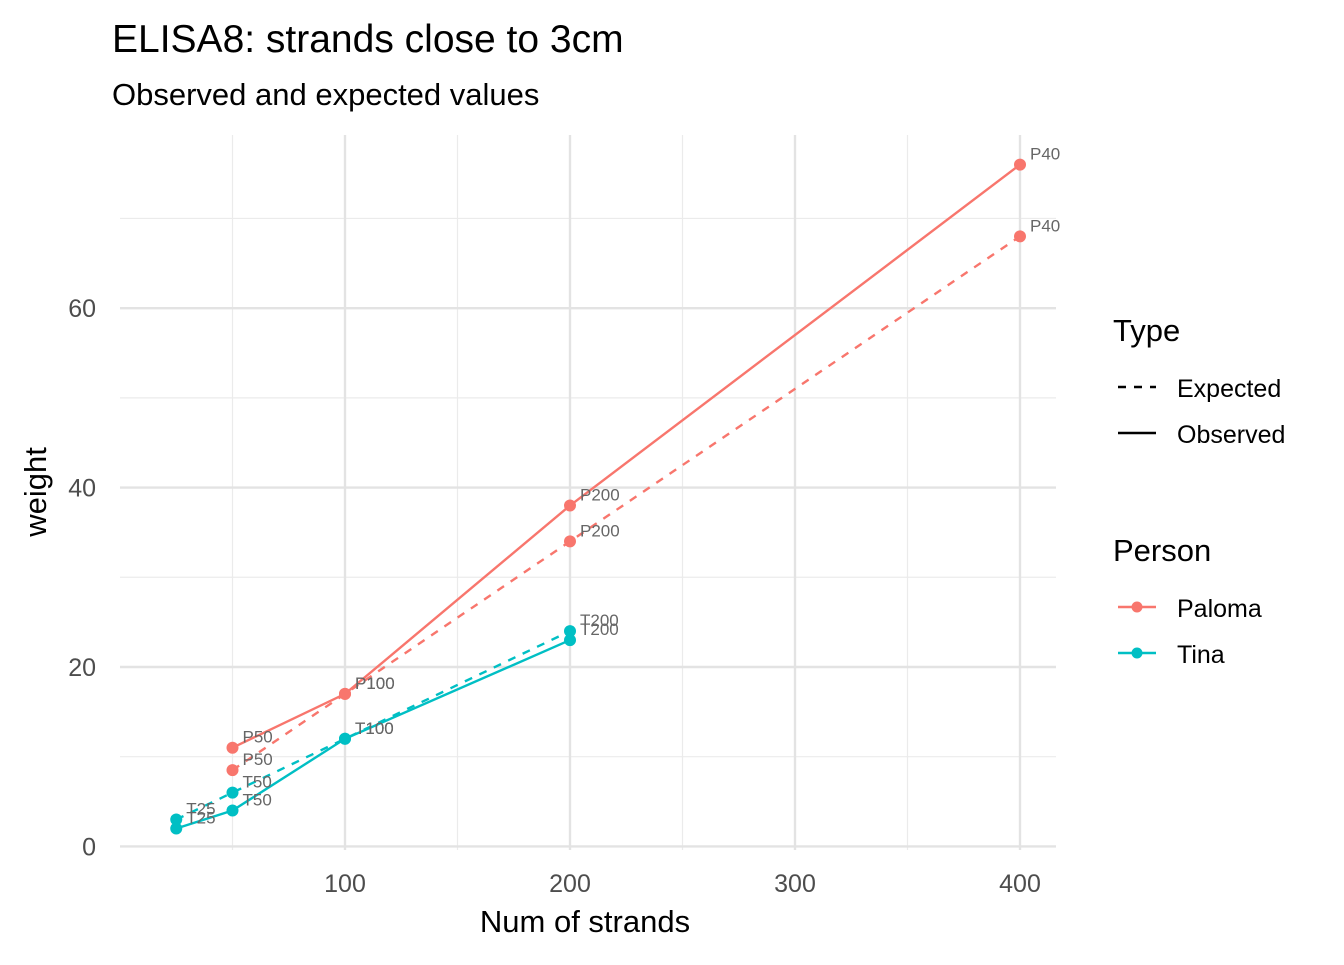 The width and height of the screenshot is (1344, 965). Describe the element at coordinates (325, 94) in the screenshot. I see `chart-subtitle: Observed and expected values` at that location.